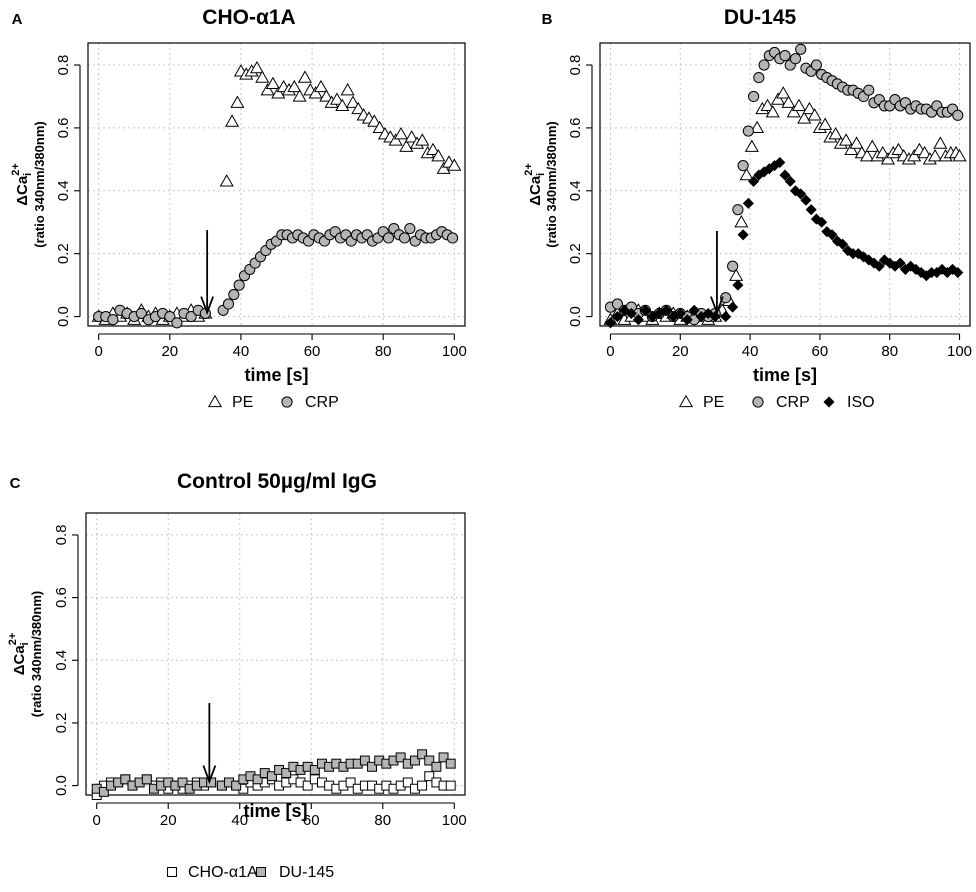  What do you see at coordinates (261, 872) in the screenshot?
I see `legend-marker-square-gray` at bounding box center [261, 872].